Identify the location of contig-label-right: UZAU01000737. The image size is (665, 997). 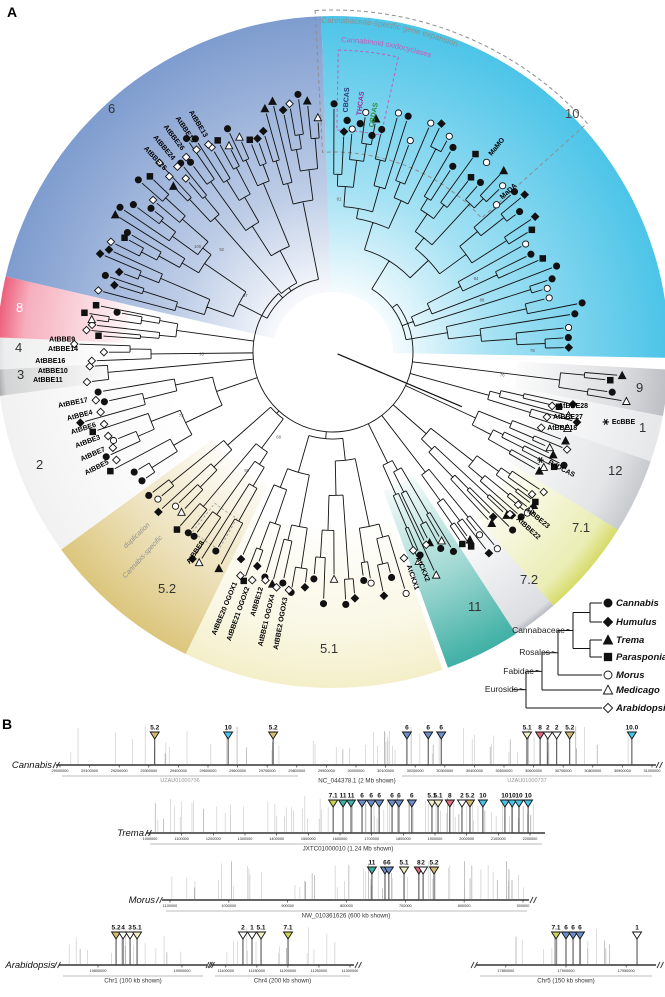
(526, 781).